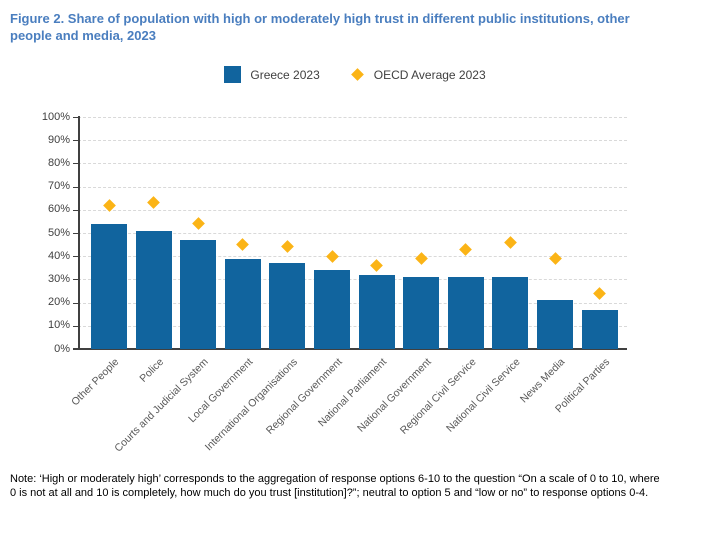 The height and width of the screenshot is (558, 710). What do you see at coordinates (421, 313) in the screenshot?
I see `bar-national-government` at bounding box center [421, 313].